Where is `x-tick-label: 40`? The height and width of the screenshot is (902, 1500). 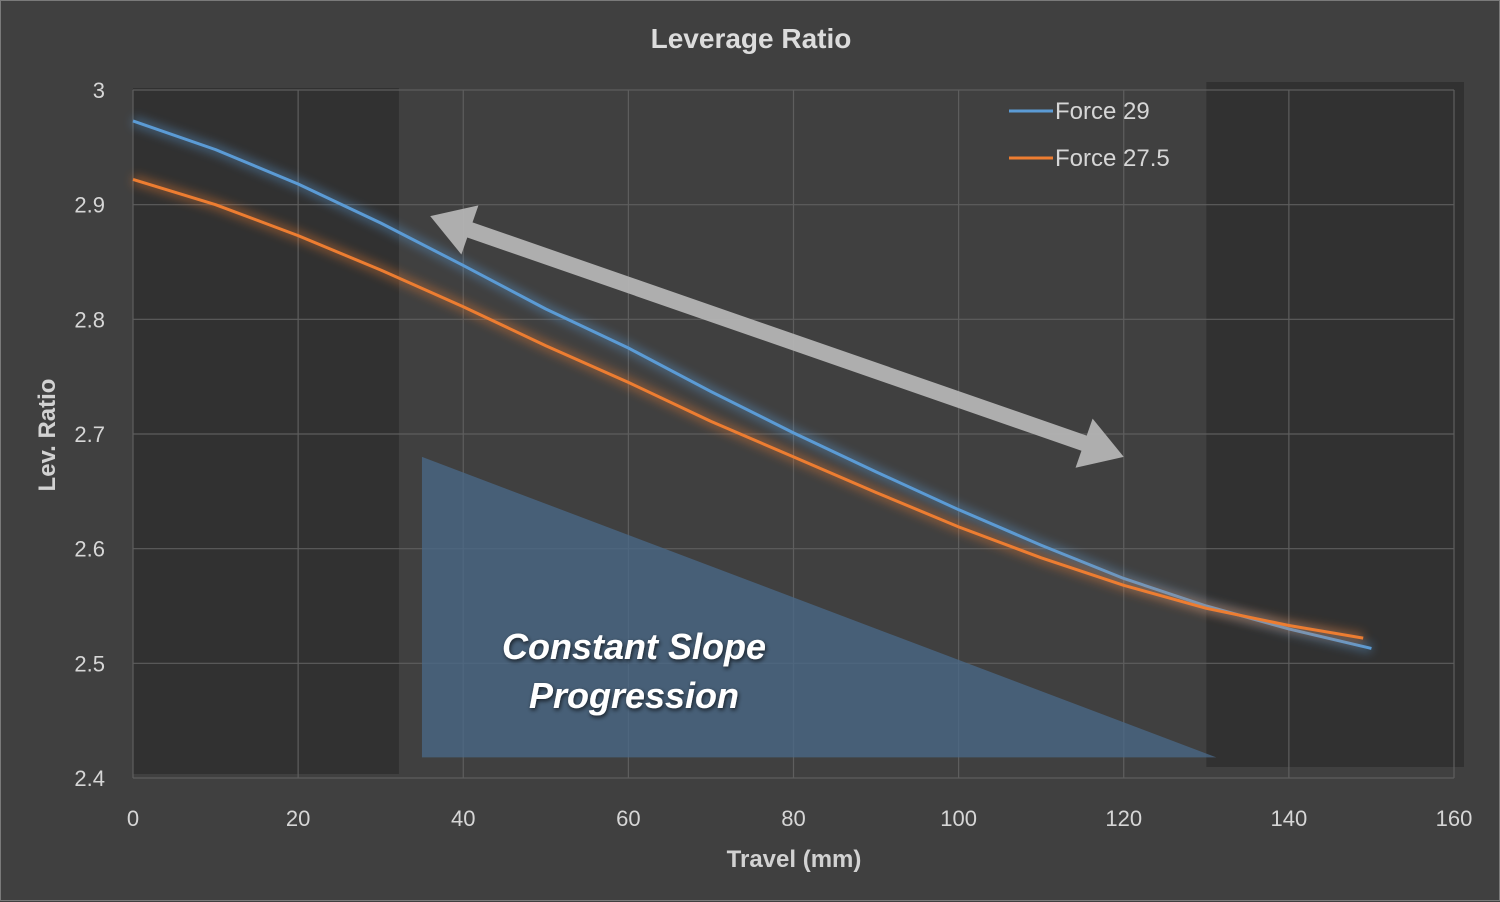
x-tick-label: 40 is located at coordinates (463, 818).